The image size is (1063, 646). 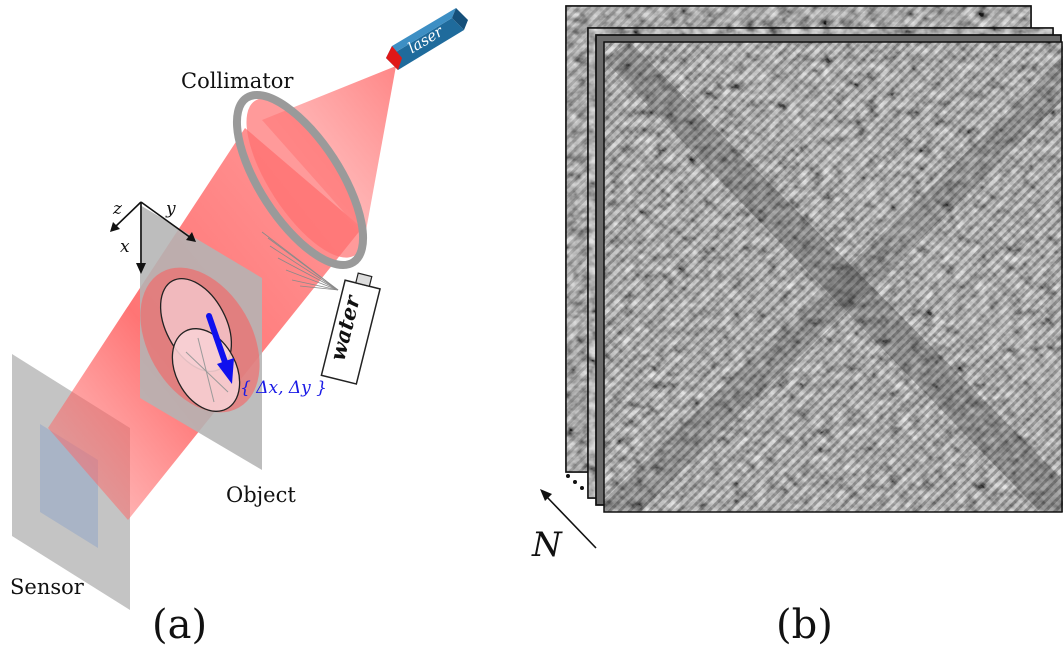 What do you see at coordinates (179, 624) in the screenshot?
I see `panel-a-caption: (a)` at bounding box center [179, 624].